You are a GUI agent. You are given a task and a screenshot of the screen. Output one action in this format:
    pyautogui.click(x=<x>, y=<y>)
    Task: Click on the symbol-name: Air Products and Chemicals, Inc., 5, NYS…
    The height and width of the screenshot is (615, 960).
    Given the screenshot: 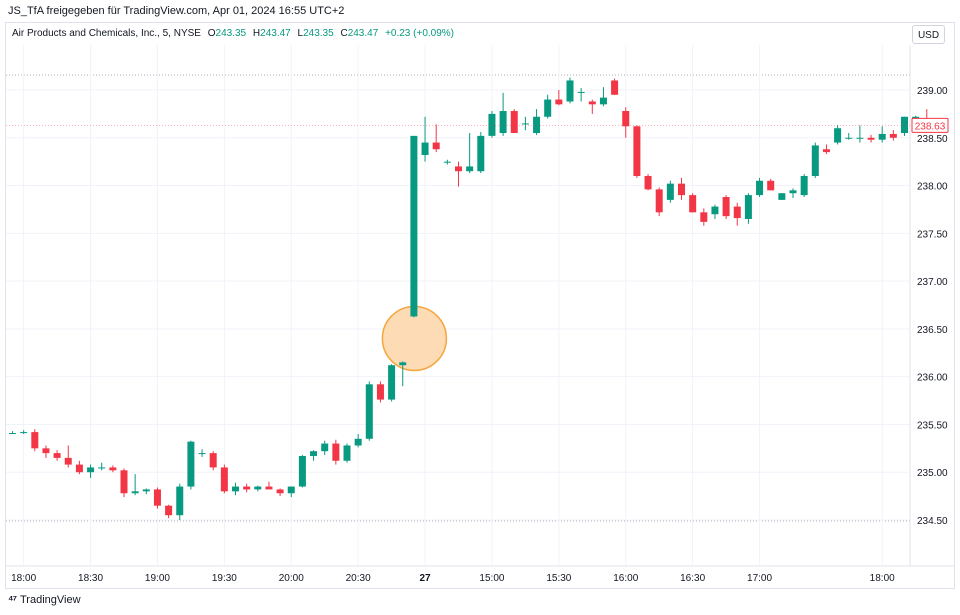 What is the action you would take?
    pyautogui.click(x=106, y=33)
    